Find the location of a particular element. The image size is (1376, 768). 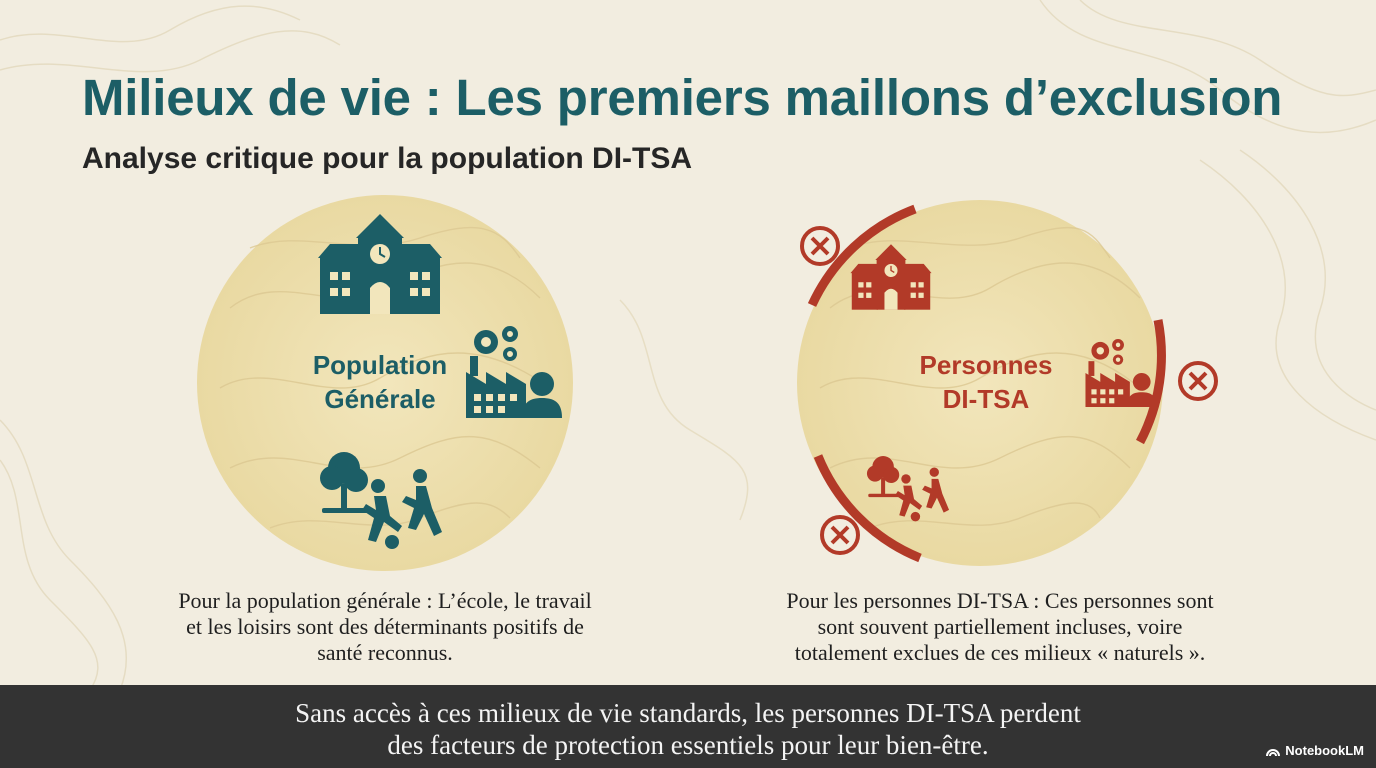

general-population-panel: Population Générale is located at coordinates (385, 383).